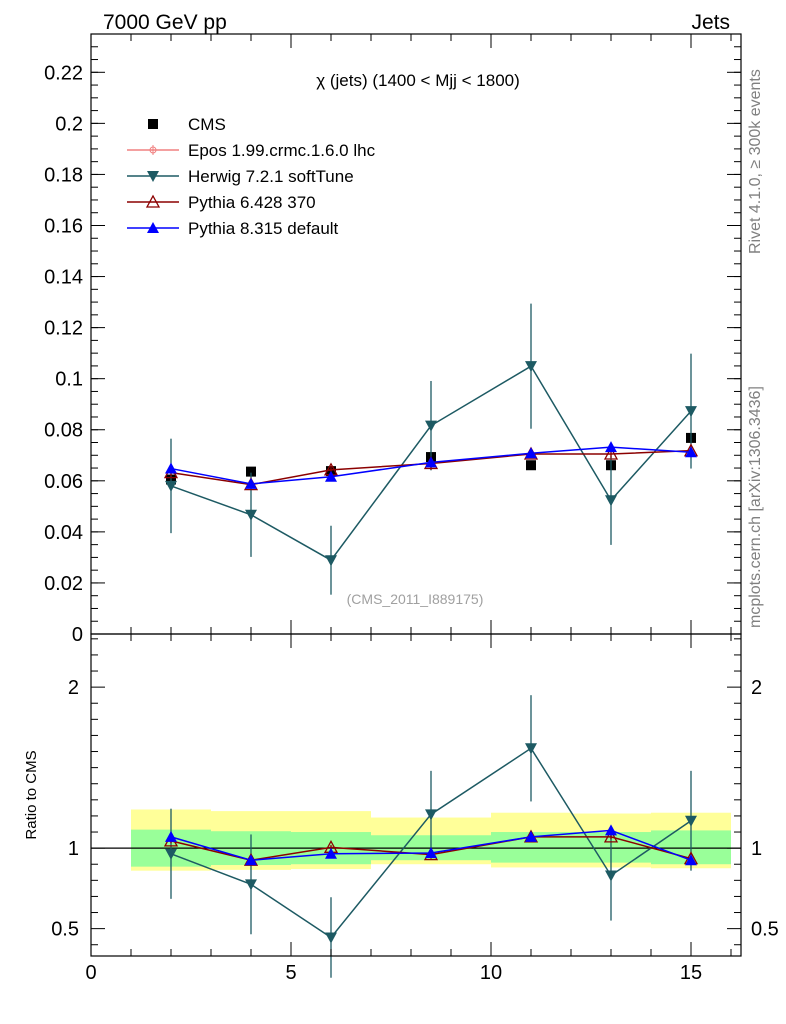 The image size is (786, 1024). Describe the element at coordinates (290, 973) in the screenshot. I see `xtick-label: 5` at that location.